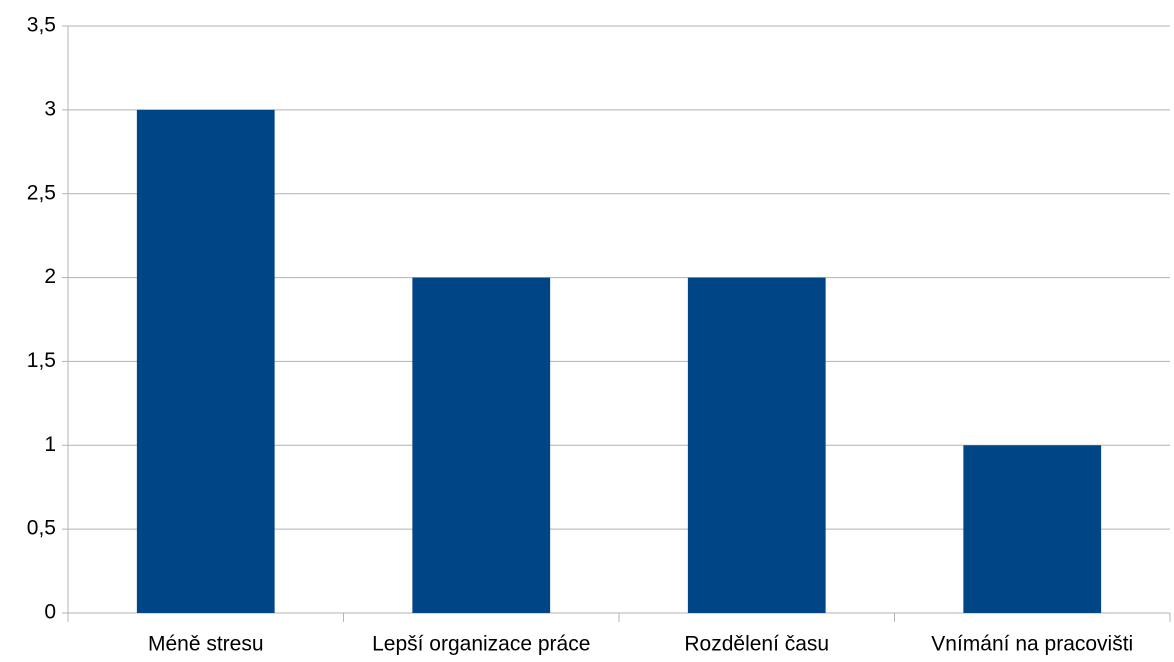 This screenshot has width=1174, height=662. What do you see at coordinates (50, 108) in the screenshot?
I see `y-tick-label: 3` at bounding box center [50, 108].